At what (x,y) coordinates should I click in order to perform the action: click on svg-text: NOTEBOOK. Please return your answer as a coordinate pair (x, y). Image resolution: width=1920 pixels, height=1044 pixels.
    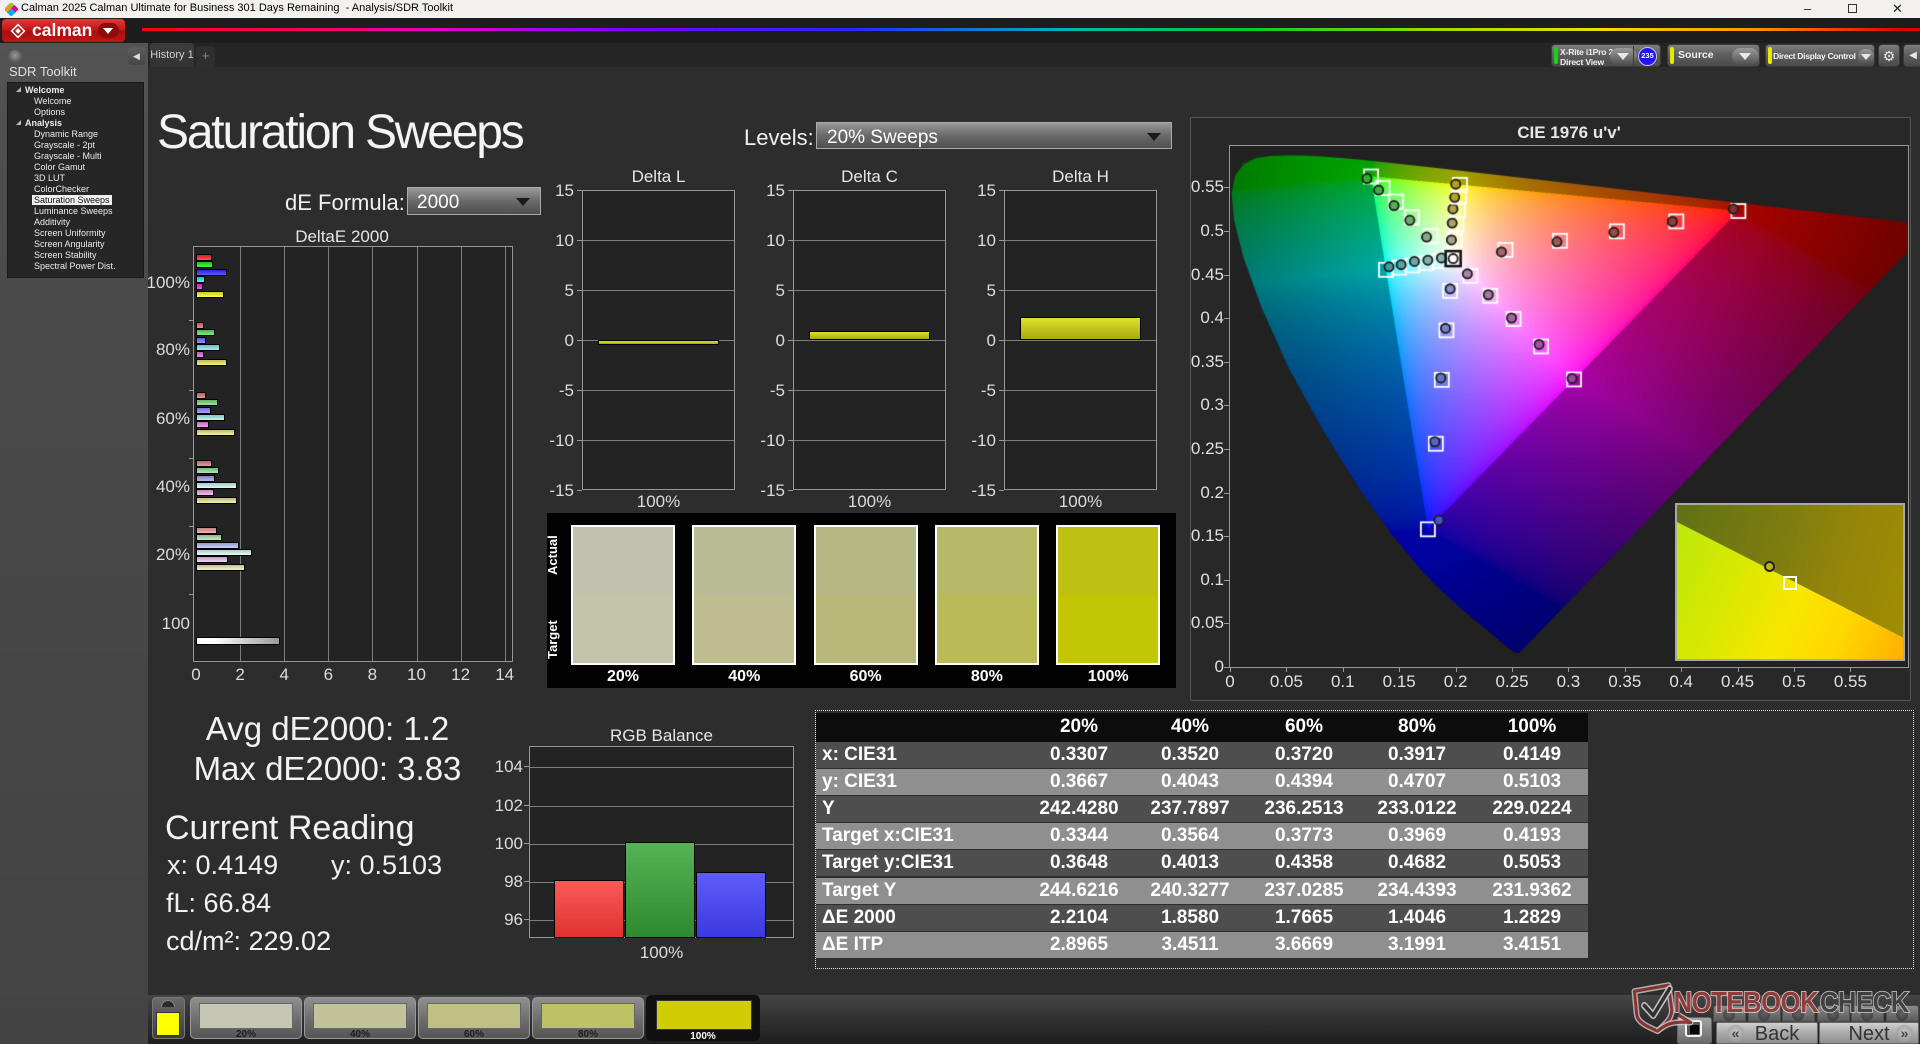
    Looking at the image, I should click on (1746, 1002).